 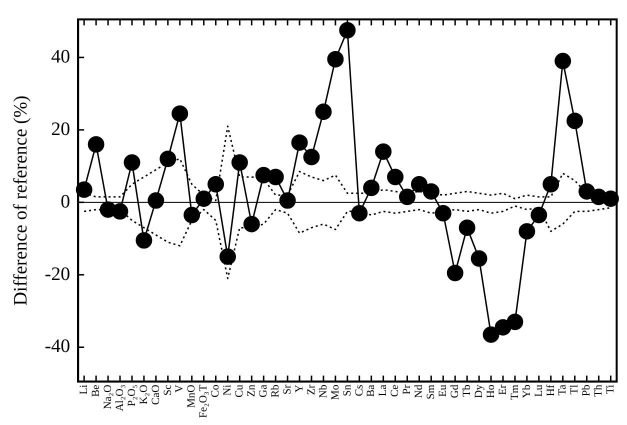 What do you see at coordinates (60, 57) in the screenshot?
I see `y-tick-label: 40` at bounding box center [60, 57].